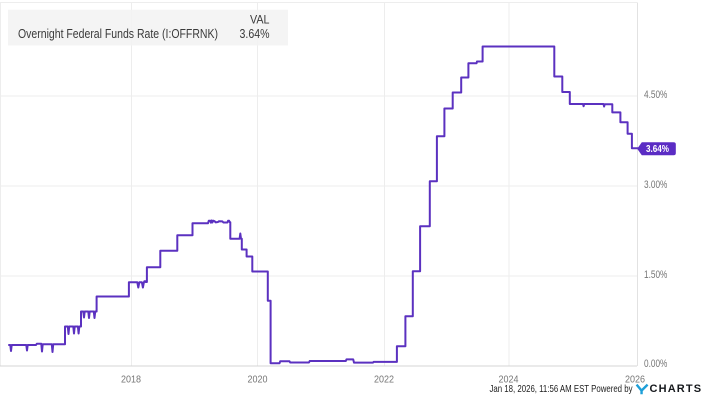 The image size is (706, 400). Describe the element at coordinates (384, 379) in the screenshot. I see `svg-text: 2022` at that location.